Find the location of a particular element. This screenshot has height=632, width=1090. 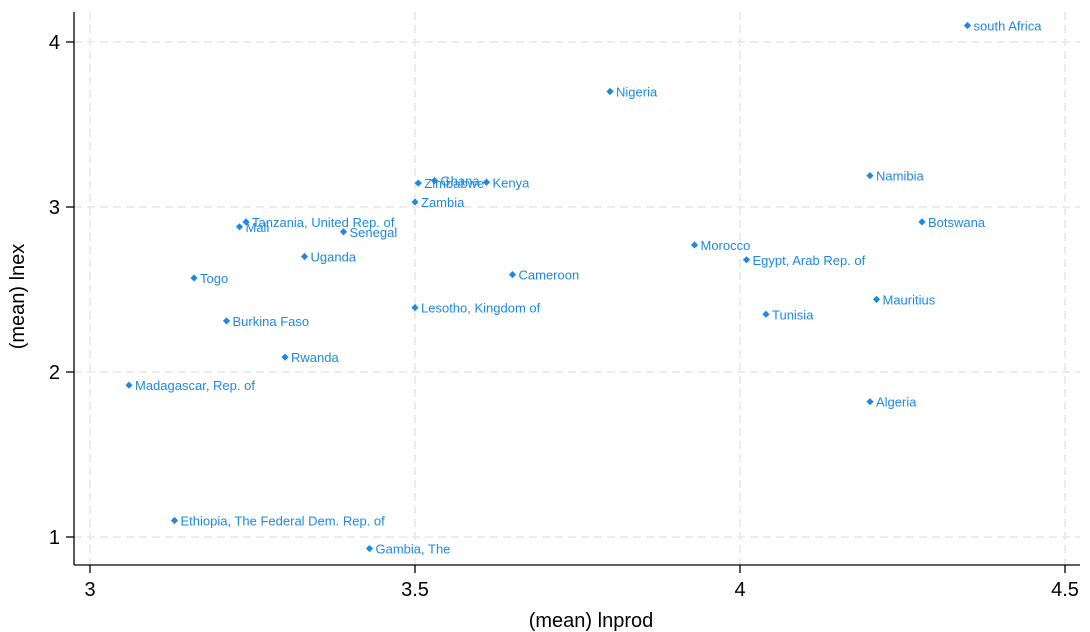

data-point-label: Nigeria is located at coordinates (637, 92).